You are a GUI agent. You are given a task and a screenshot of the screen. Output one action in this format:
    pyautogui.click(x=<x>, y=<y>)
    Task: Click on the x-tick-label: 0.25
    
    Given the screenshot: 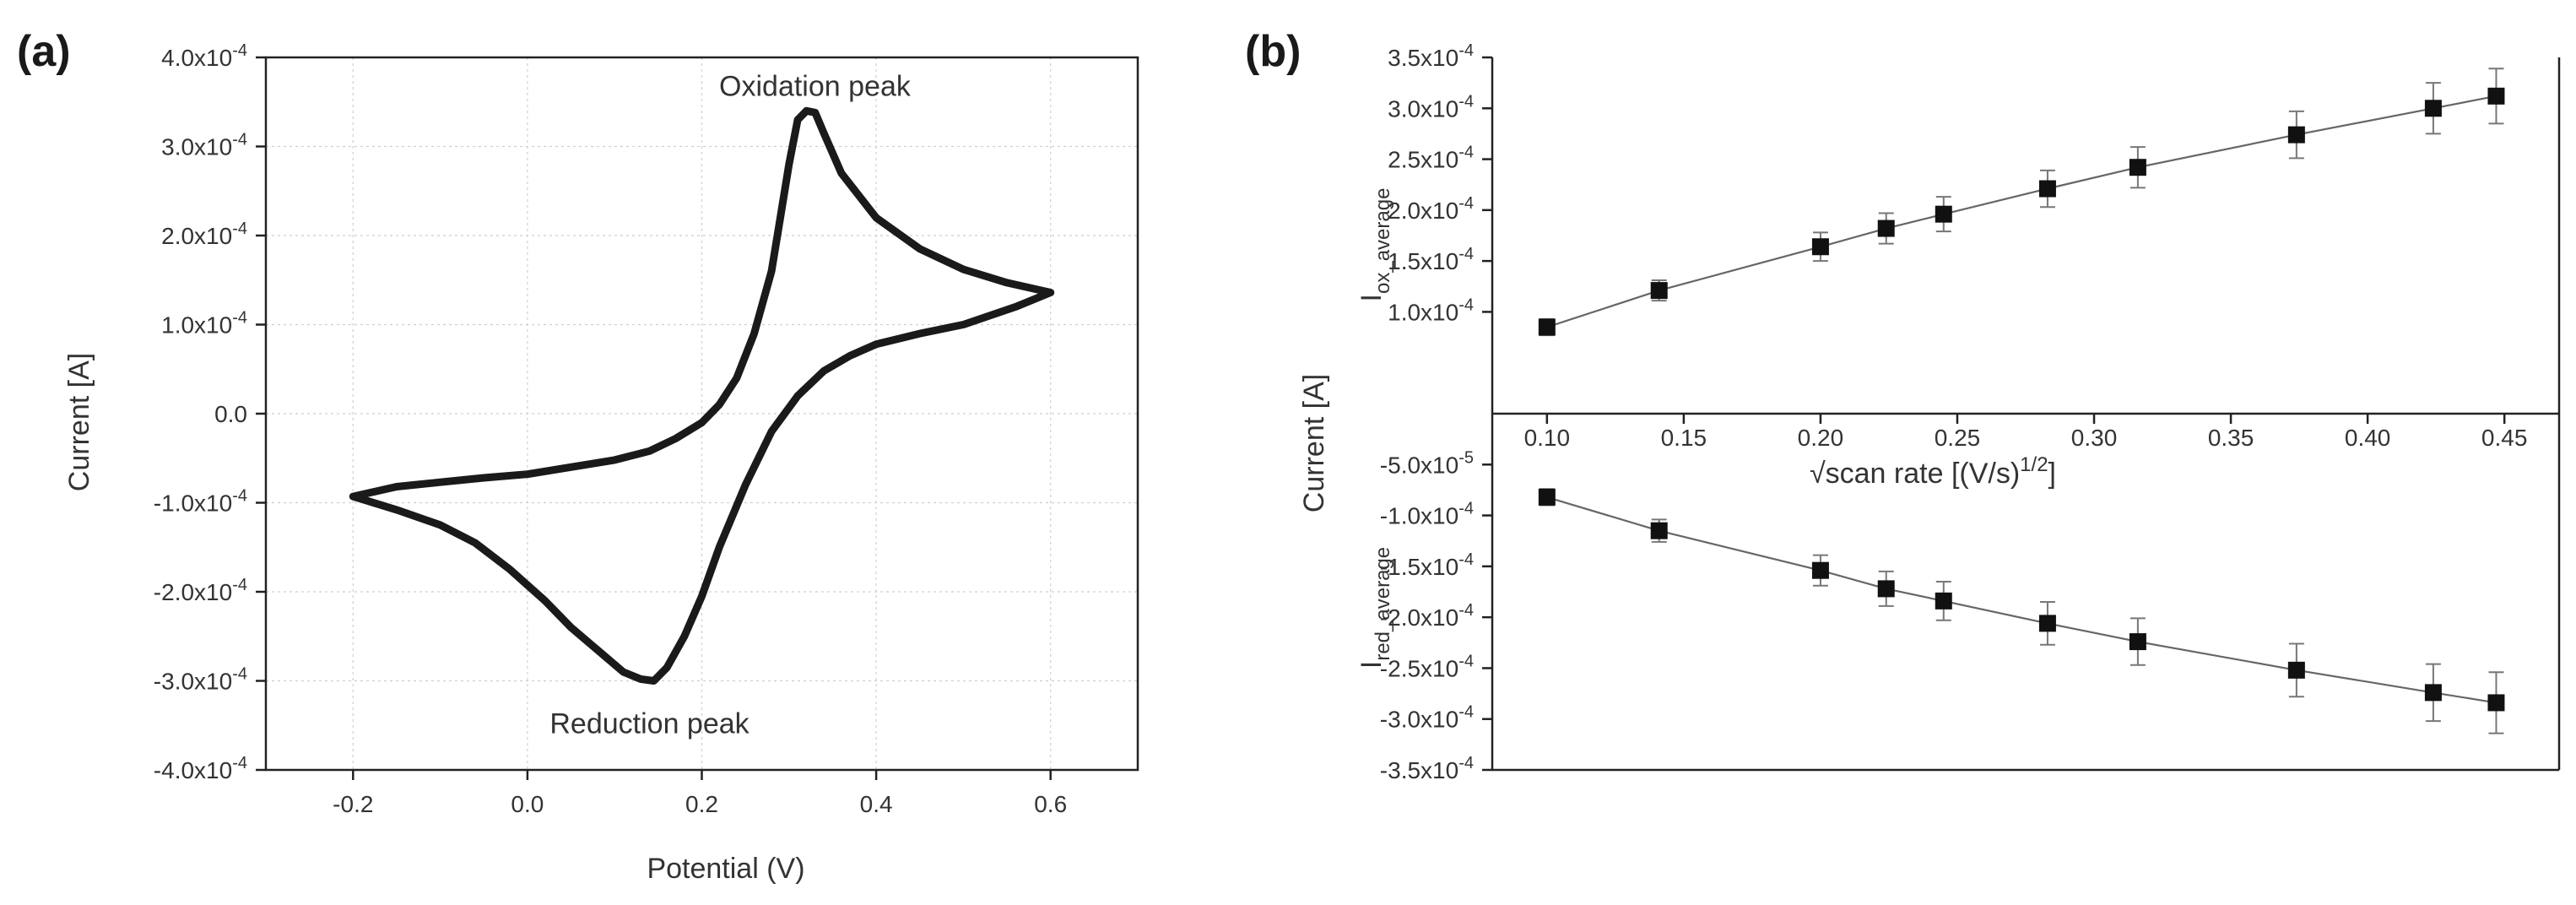 What is the action you would take?
    pyautogui.click(x=1958, y=438)
    